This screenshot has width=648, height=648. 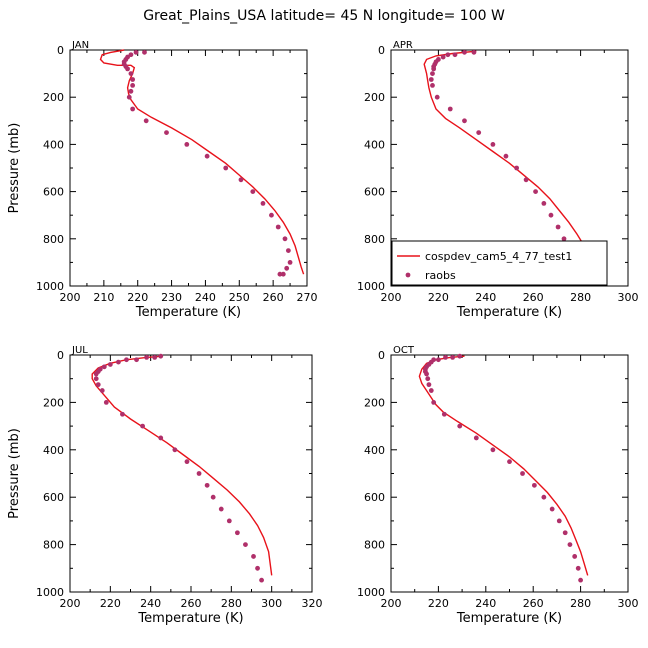 What do you see at coordinates (103, 297) in the screenshot?
I see `x-tick-label: 210` at bounding box center [103, 297].